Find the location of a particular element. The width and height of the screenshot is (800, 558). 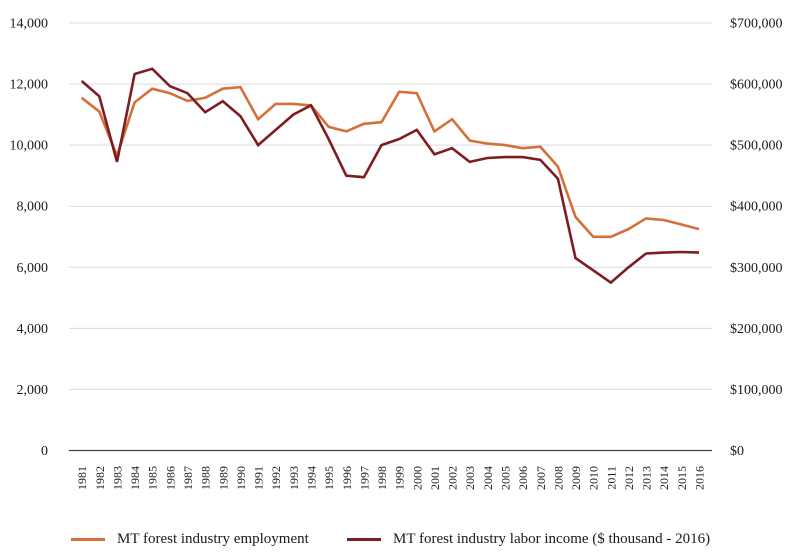

left-axis-tick-label: 0 is located at coordinates (44, 451).